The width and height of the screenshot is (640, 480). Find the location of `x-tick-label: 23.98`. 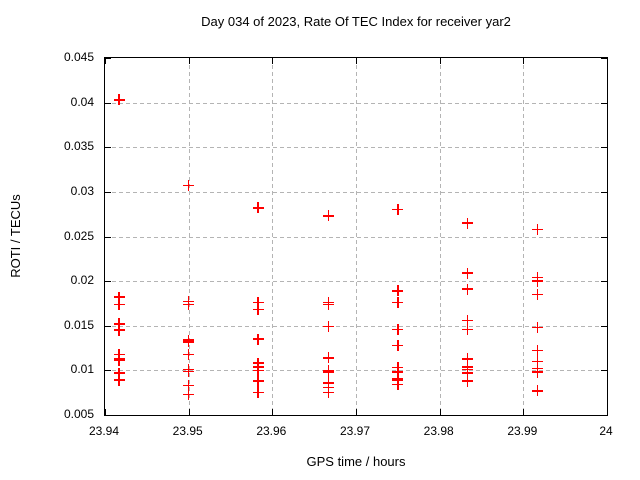

x-tick-label: 23.98 is located at coordinates (438, 431).